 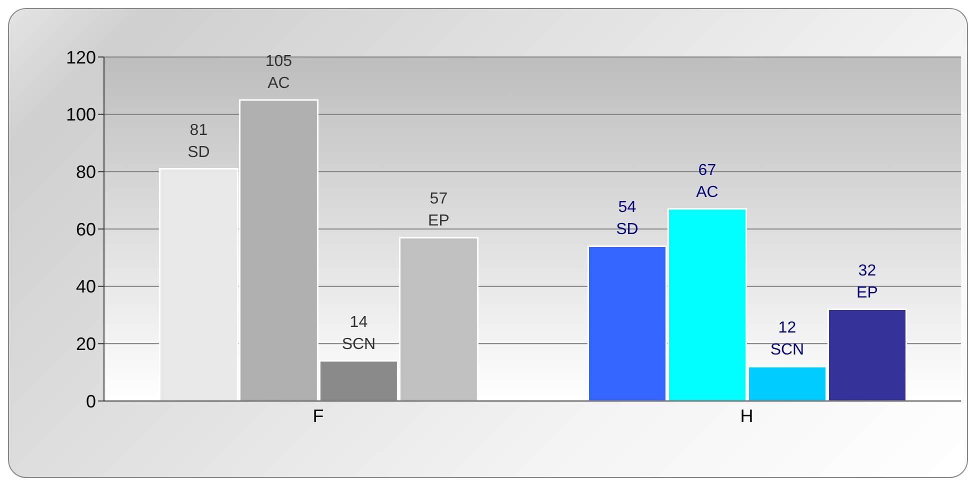 I want to click on y-tick-label: 120, so click(x=81, y=57).